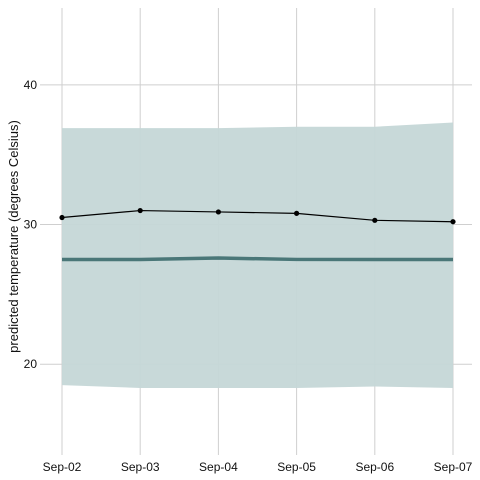 This screenshot has width=480, height=480. I want to click on x-tick-label: Sep-05, so click(296, 467).